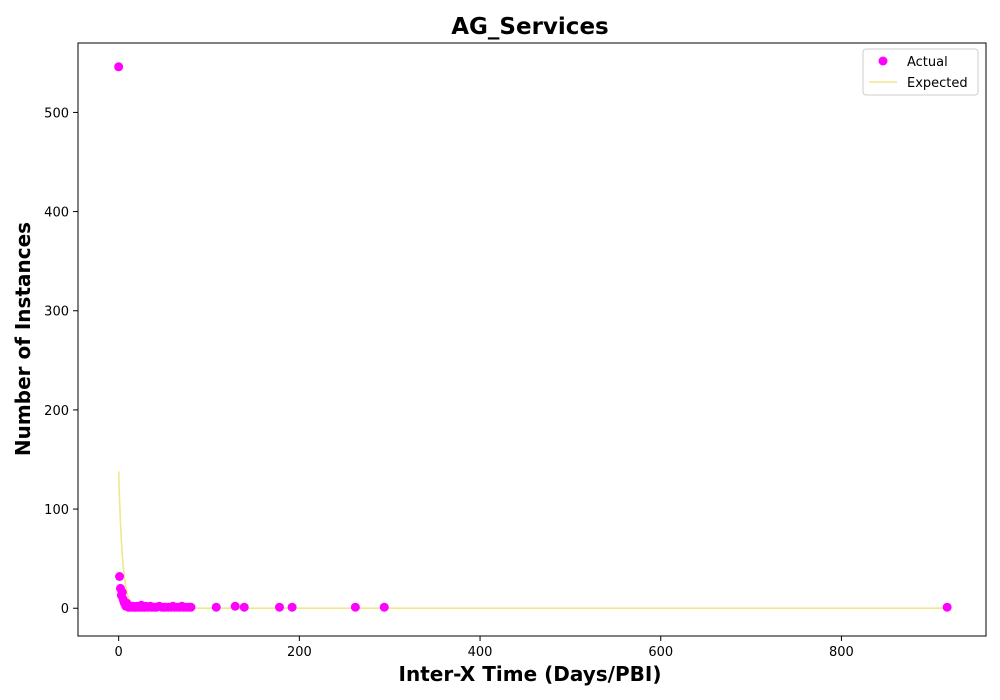 This screenshot has width=1000, height=700. What do you see at coordinates (23, 339) in the screenshot?
I see `y-axis-title: Number of Instances` at bounding box center [23, 339].